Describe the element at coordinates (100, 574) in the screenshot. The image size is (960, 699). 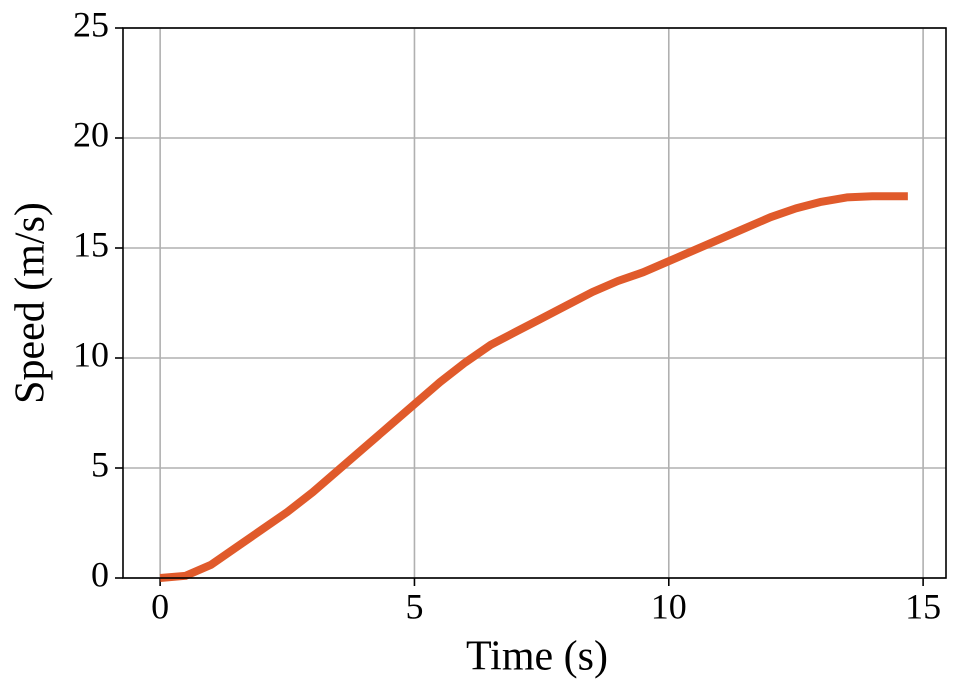
I see `y-tick-label: 0` at that location.